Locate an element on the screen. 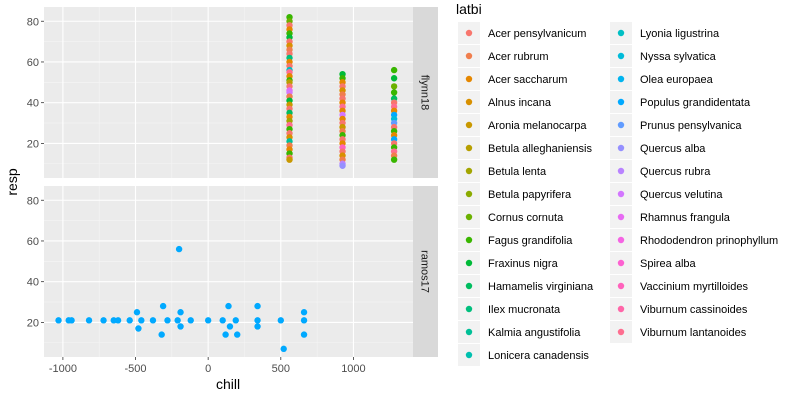  legend-label: Spirea alba is located at coordinates (668, 264).